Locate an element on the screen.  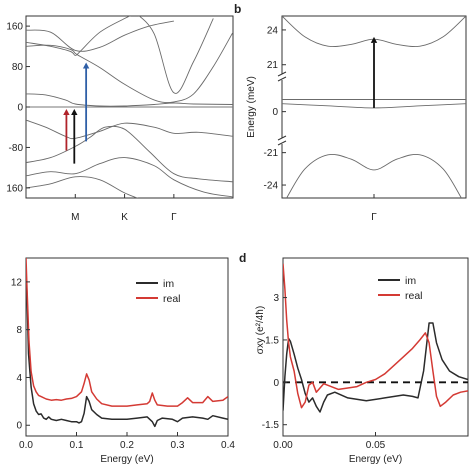
x-tick-label-2: Γ is located at coordinates (174, 217).